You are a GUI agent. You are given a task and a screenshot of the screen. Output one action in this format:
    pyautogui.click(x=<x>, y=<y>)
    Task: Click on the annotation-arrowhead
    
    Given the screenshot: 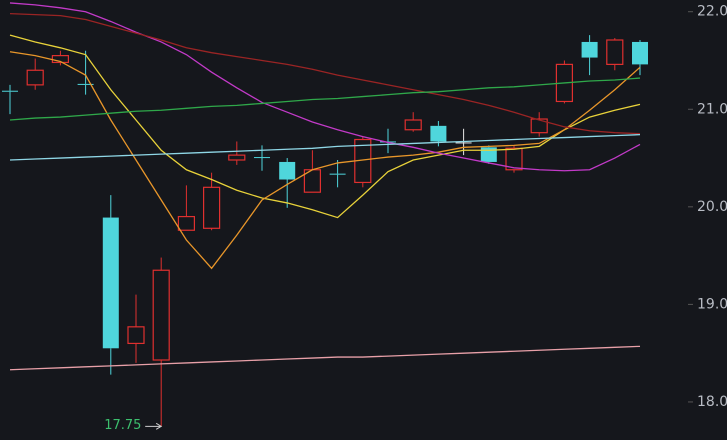 What is the action you would take?
    pyautogui.click(x=159, y=426)
    